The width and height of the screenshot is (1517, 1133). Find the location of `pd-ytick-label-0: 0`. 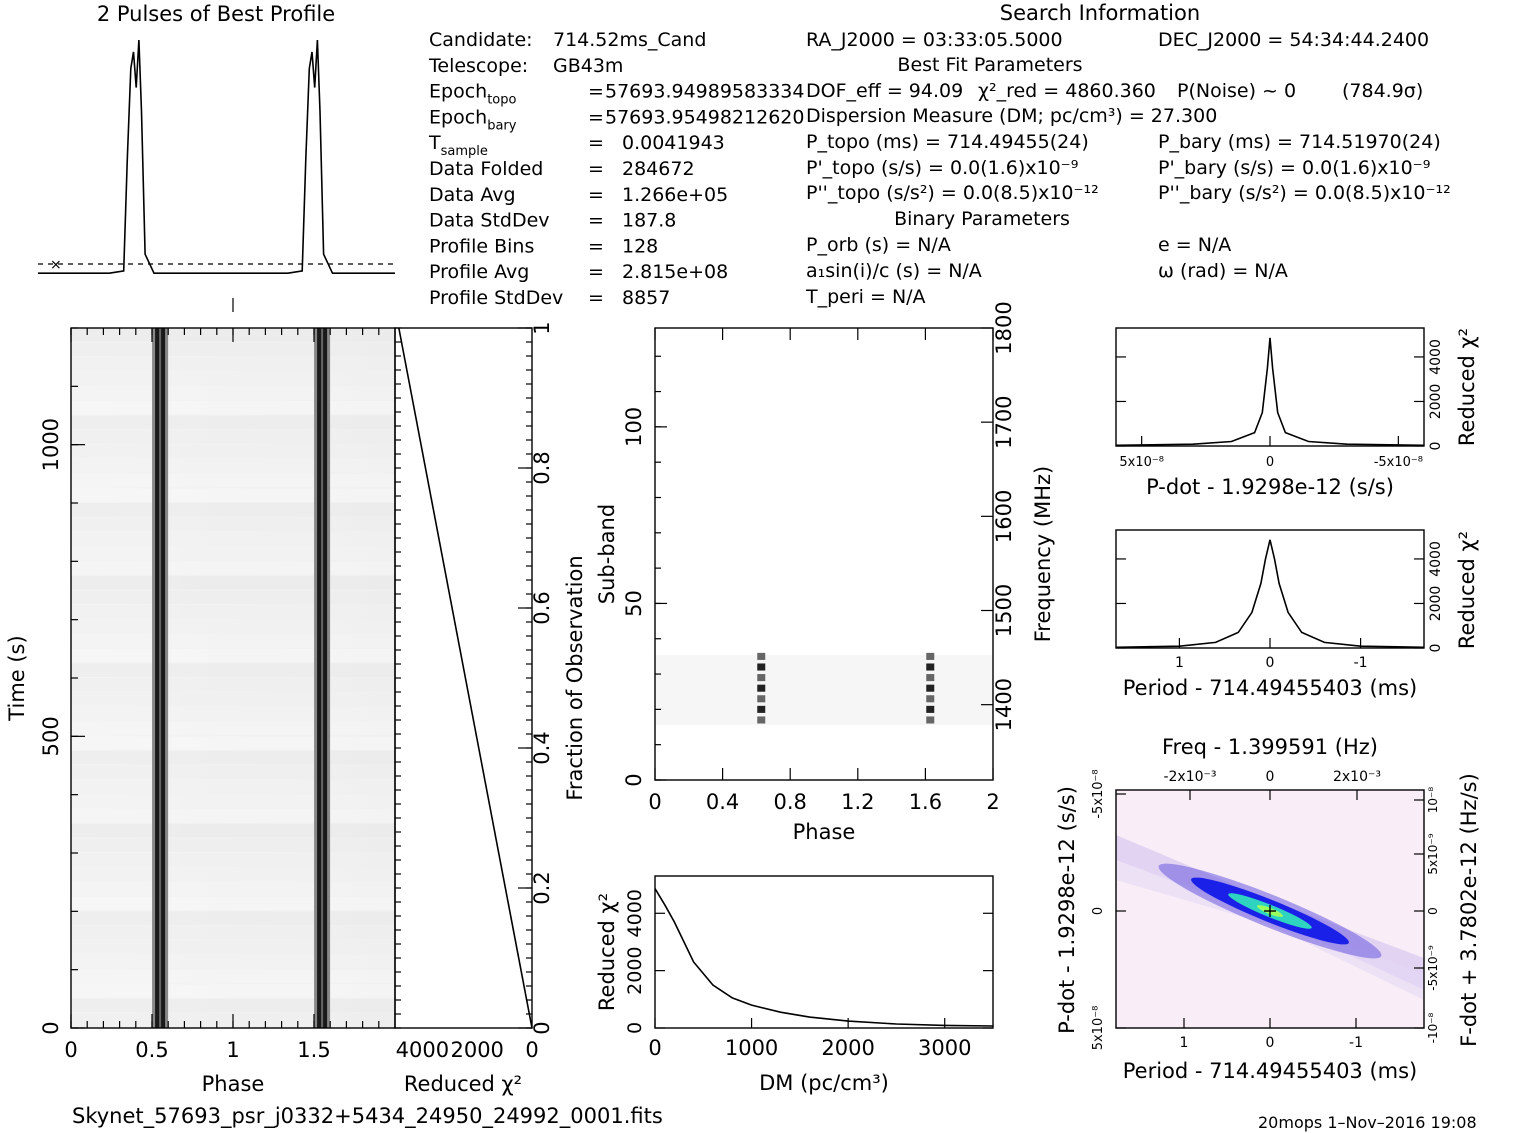

pd-ytick-label-0: 0 is located at coordinates (1436, 446).